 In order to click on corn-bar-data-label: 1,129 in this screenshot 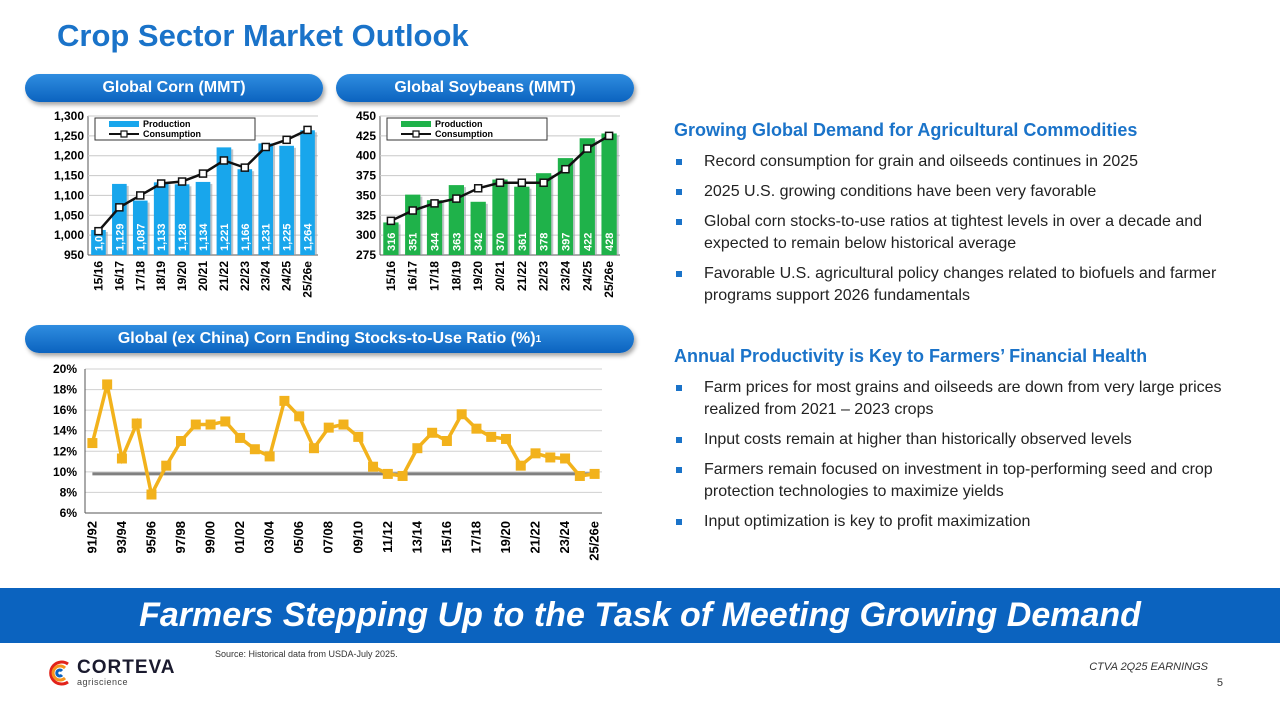, I will do `click(120, 237)`.